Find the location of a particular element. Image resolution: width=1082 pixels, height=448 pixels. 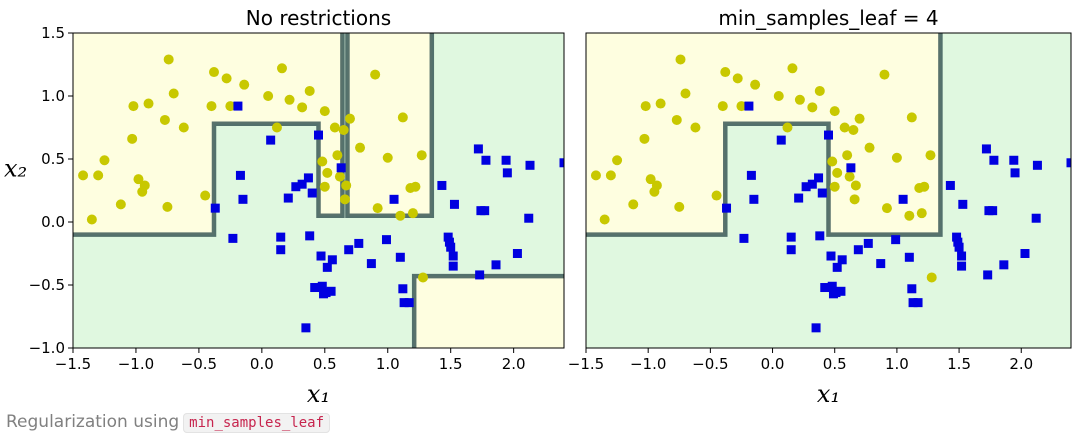

x-tick-label: 1.5 is located at coordinates (451, 364).